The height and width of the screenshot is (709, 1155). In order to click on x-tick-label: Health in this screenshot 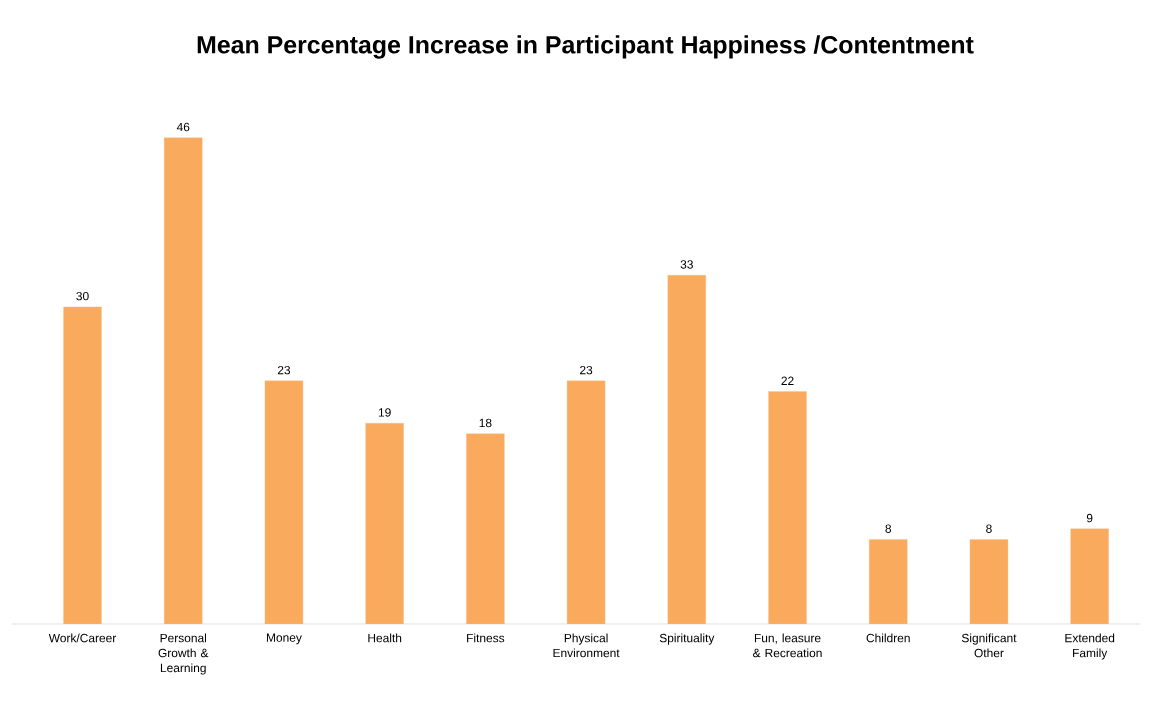, I will do `click(385, 638)`.